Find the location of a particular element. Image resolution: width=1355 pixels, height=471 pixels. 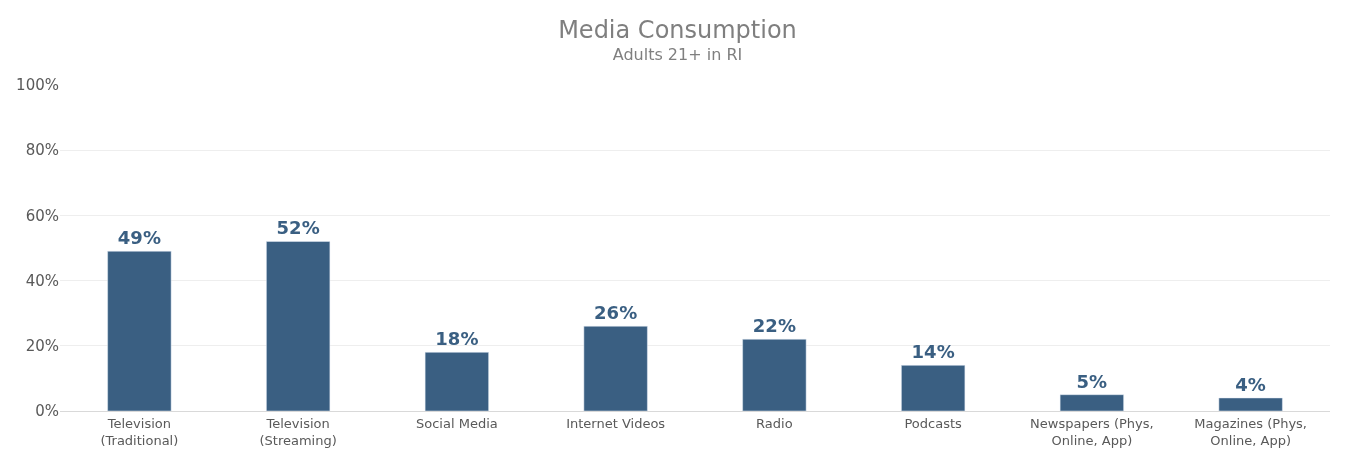

x-tick-label: Television (Streaming) is located at coordinates (298, 431).